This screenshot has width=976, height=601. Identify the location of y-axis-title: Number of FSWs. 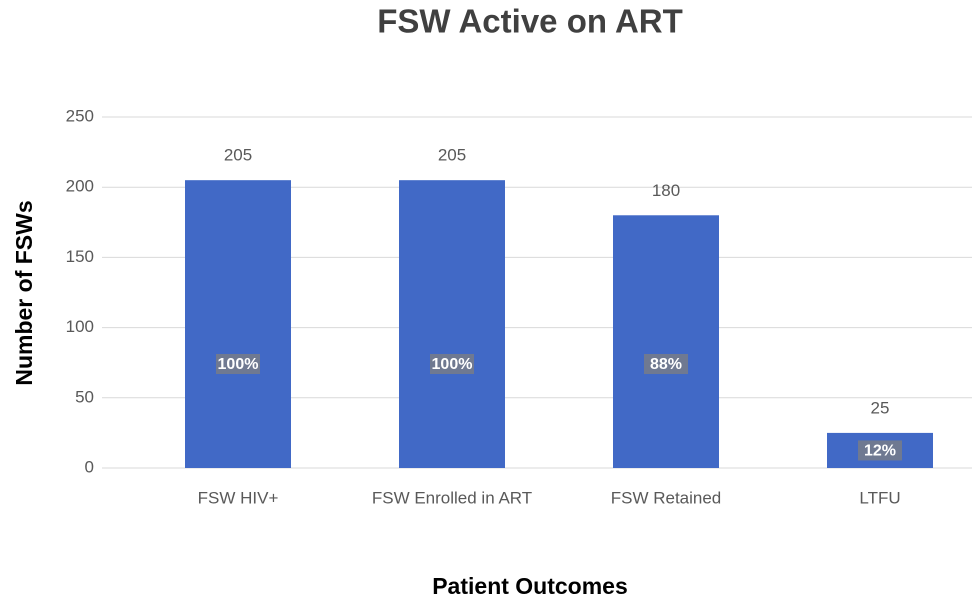
(24, 292).